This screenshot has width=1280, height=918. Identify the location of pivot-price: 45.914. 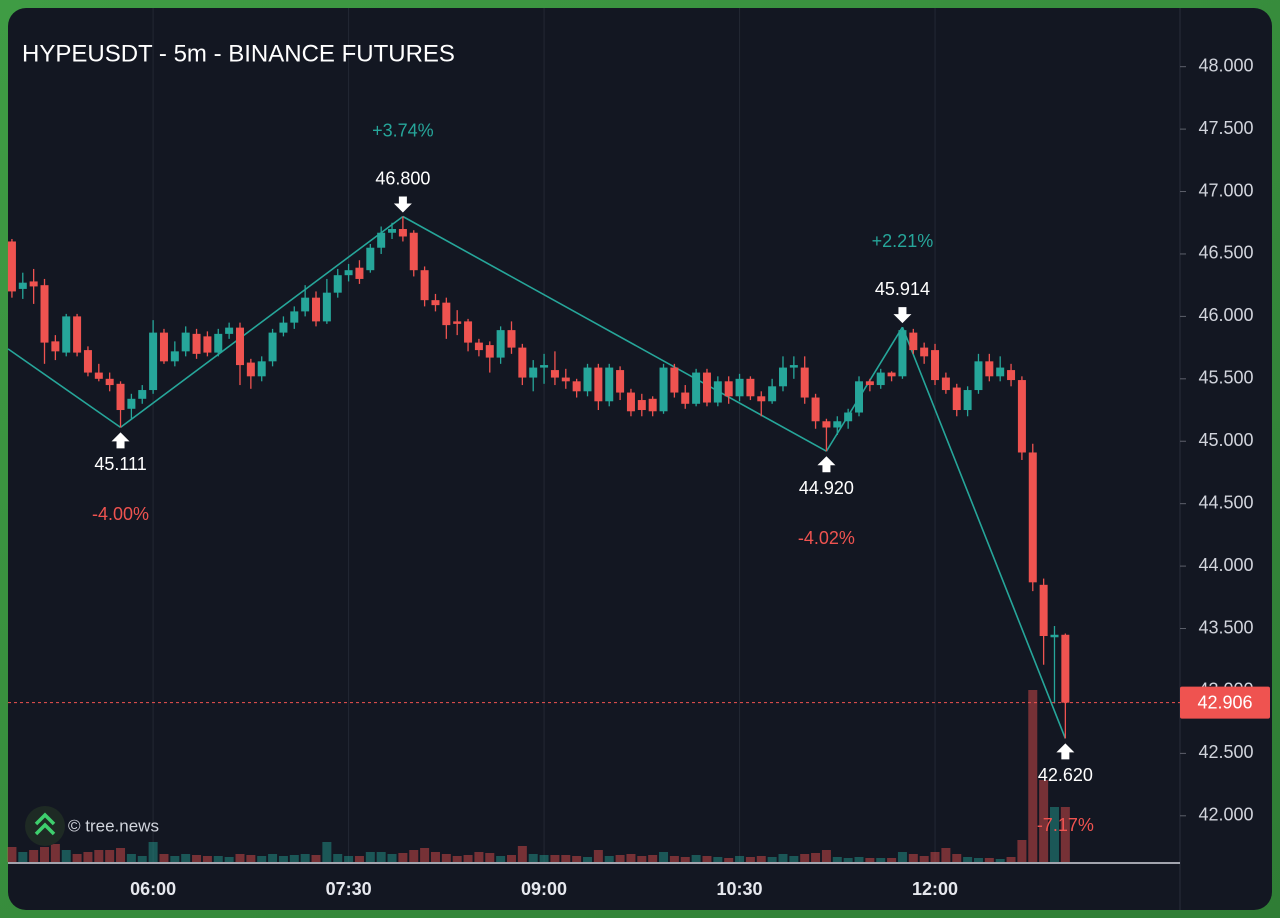
(902, 289).